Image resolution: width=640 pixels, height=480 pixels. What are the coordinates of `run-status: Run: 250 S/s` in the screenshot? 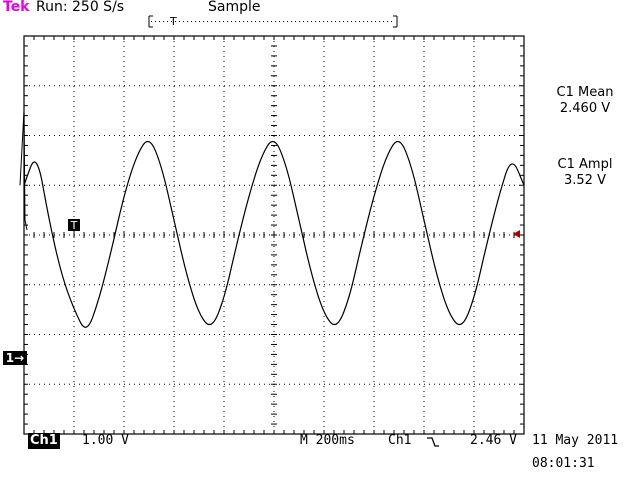 It's located at (80, 7).